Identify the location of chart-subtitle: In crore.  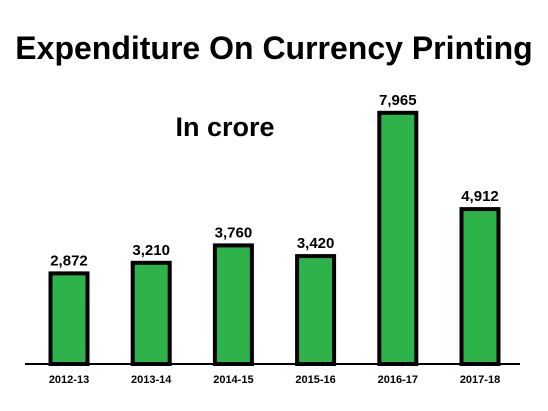
(225, 127).